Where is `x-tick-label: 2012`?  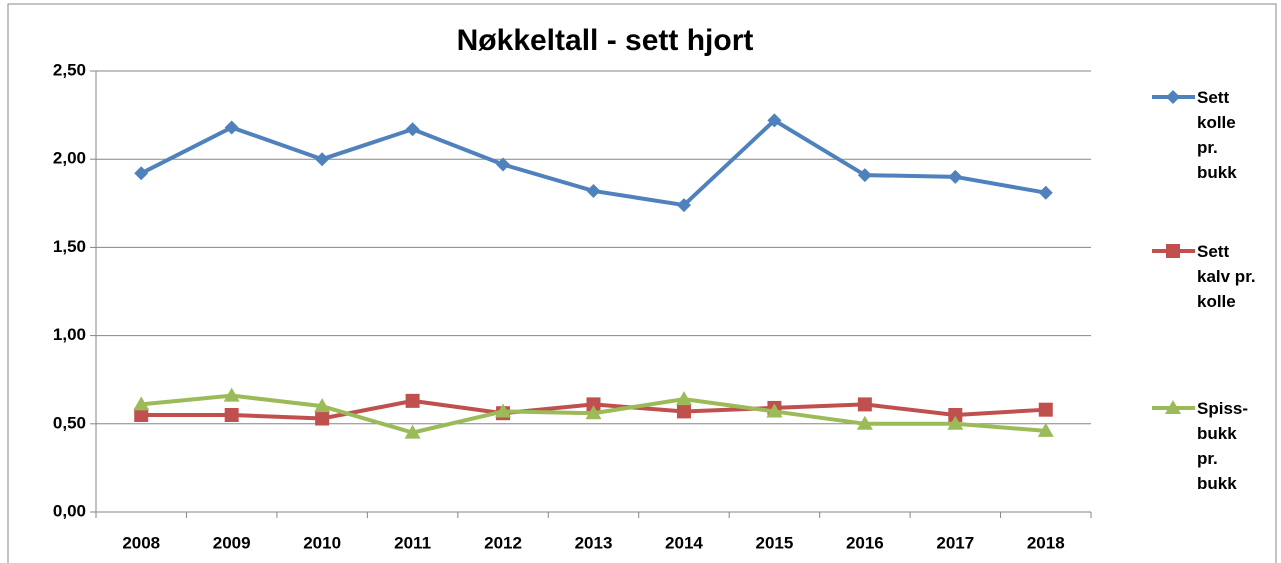 x-tick-label: 2012 is located at coordinates (503, 542).